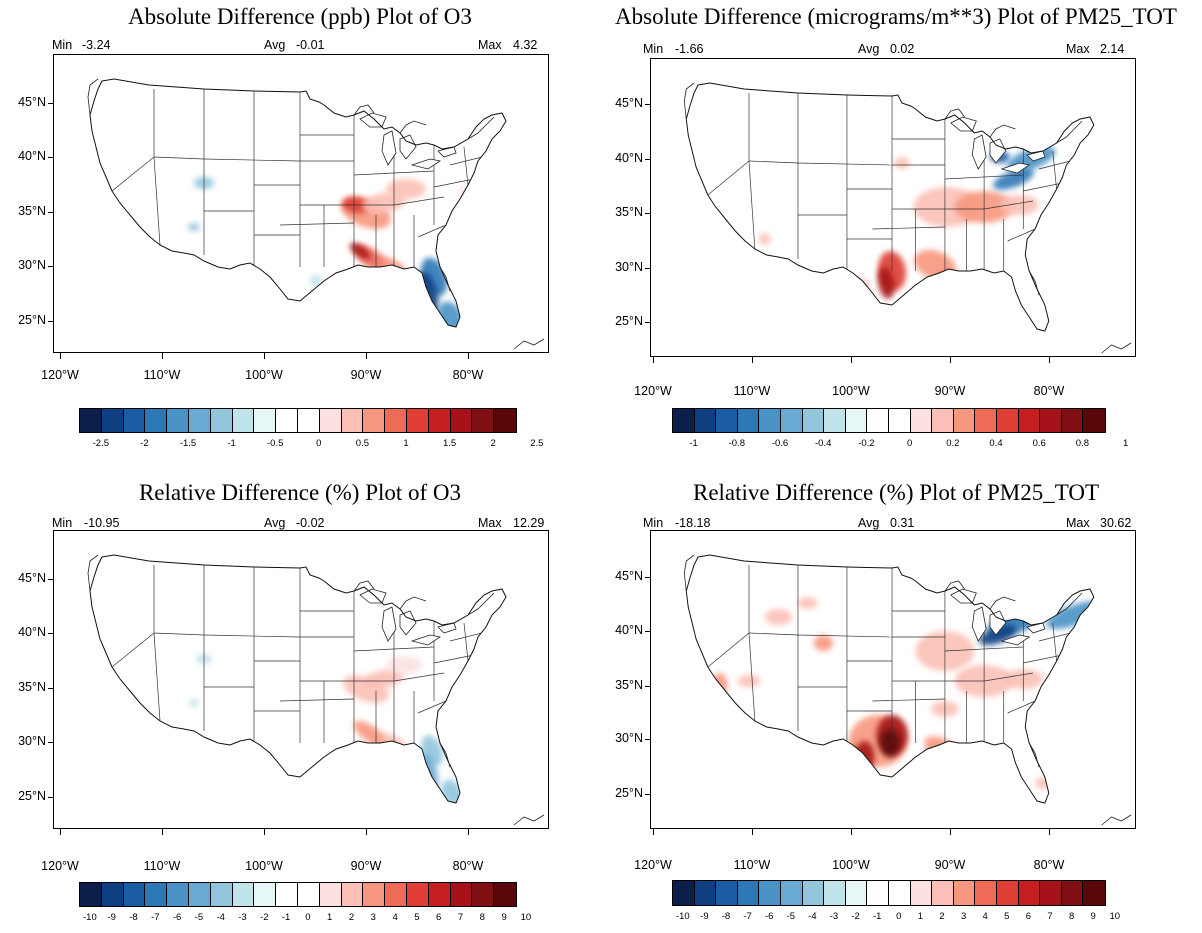  What do you see at coordinates (504, 917) in the screenshot?
I see `colorbar-label: 9` at bounding box center [504, 917].